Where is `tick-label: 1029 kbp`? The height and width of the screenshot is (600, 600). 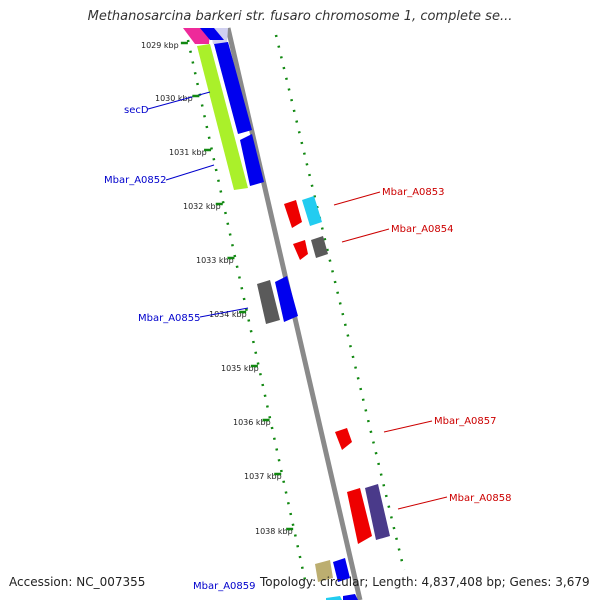
tick-label: 1029 kbp is located at coordinates (160, 45).